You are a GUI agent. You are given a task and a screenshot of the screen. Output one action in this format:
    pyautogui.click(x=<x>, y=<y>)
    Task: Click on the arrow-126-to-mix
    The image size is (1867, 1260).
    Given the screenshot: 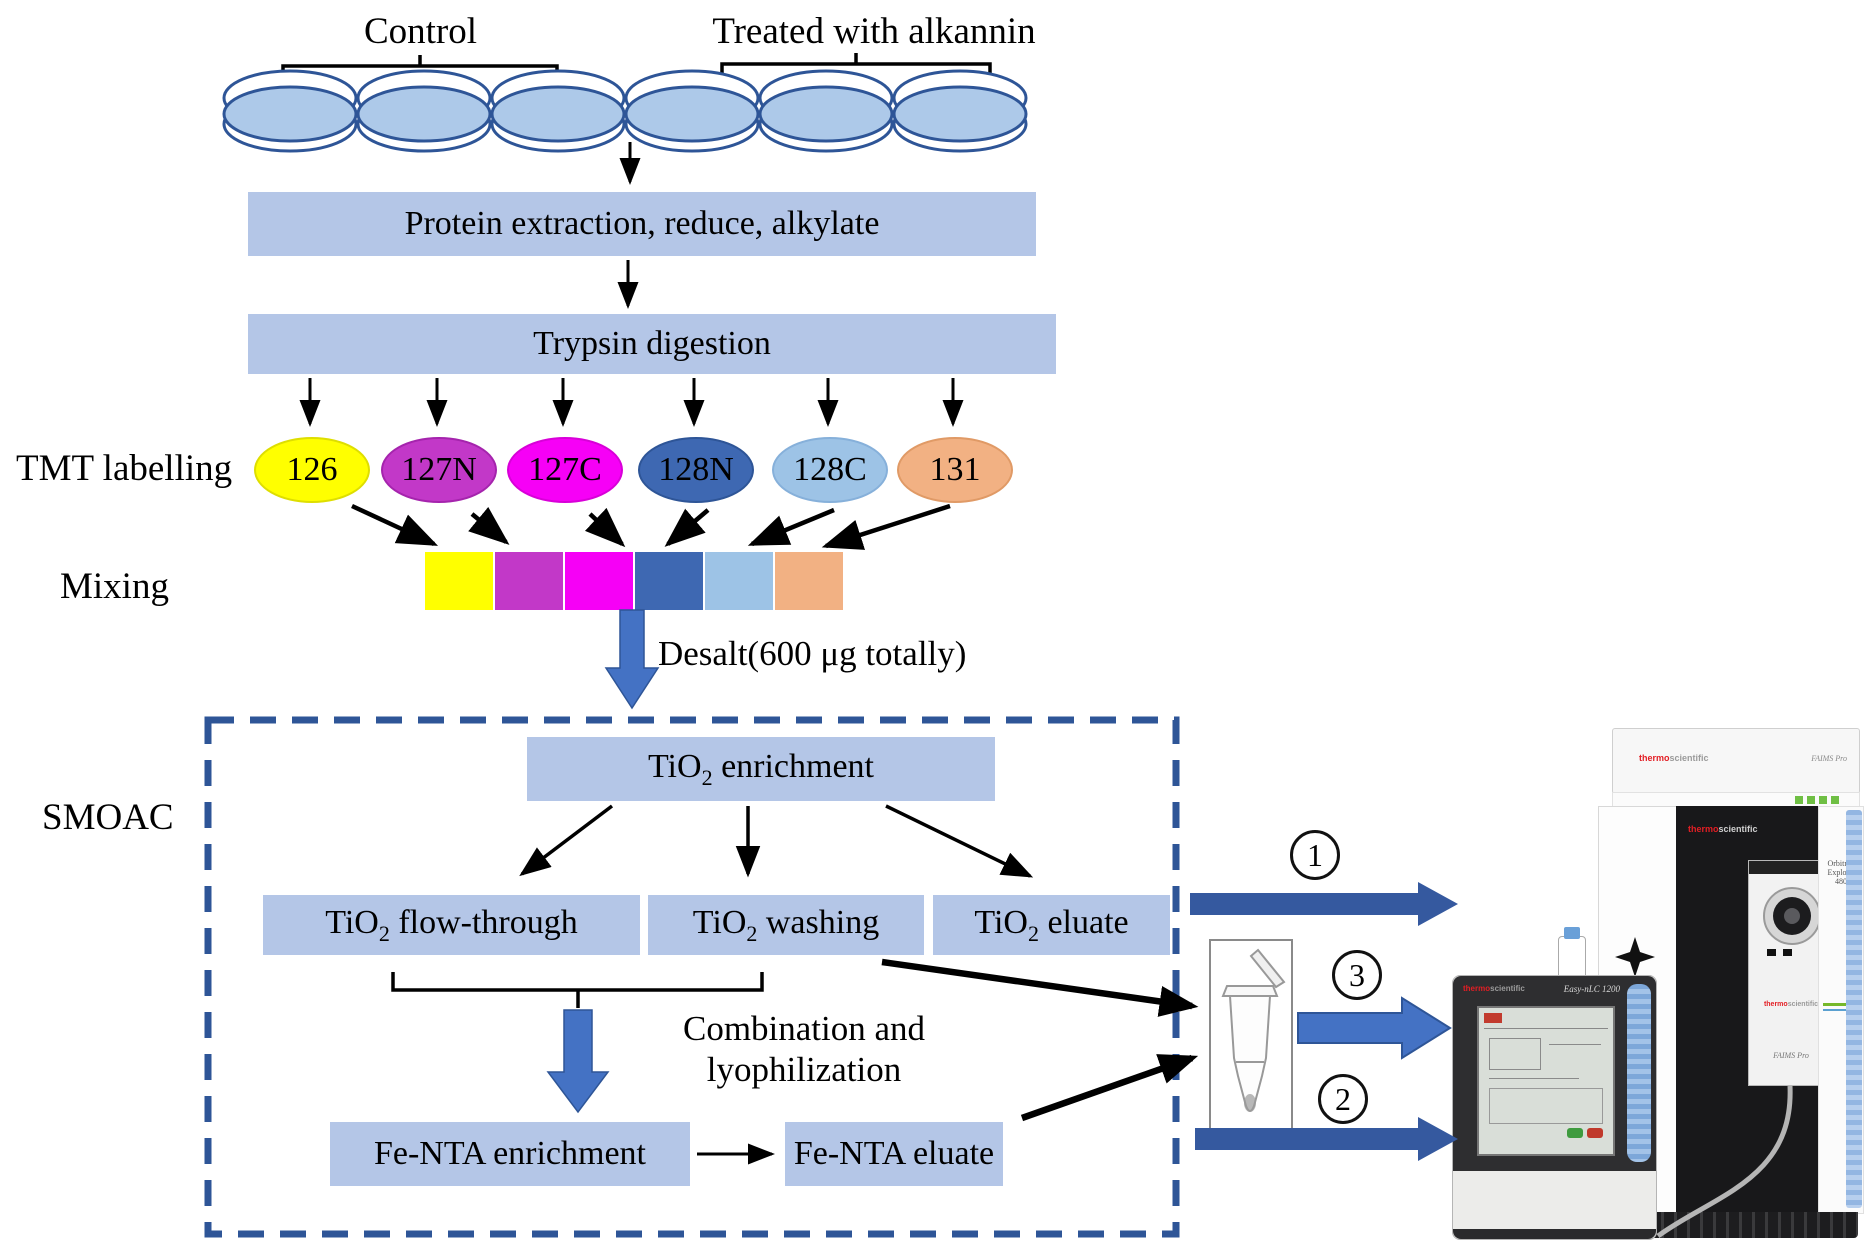 What is the action you would take?
    pyautogui.click(x=395, y=525)
    